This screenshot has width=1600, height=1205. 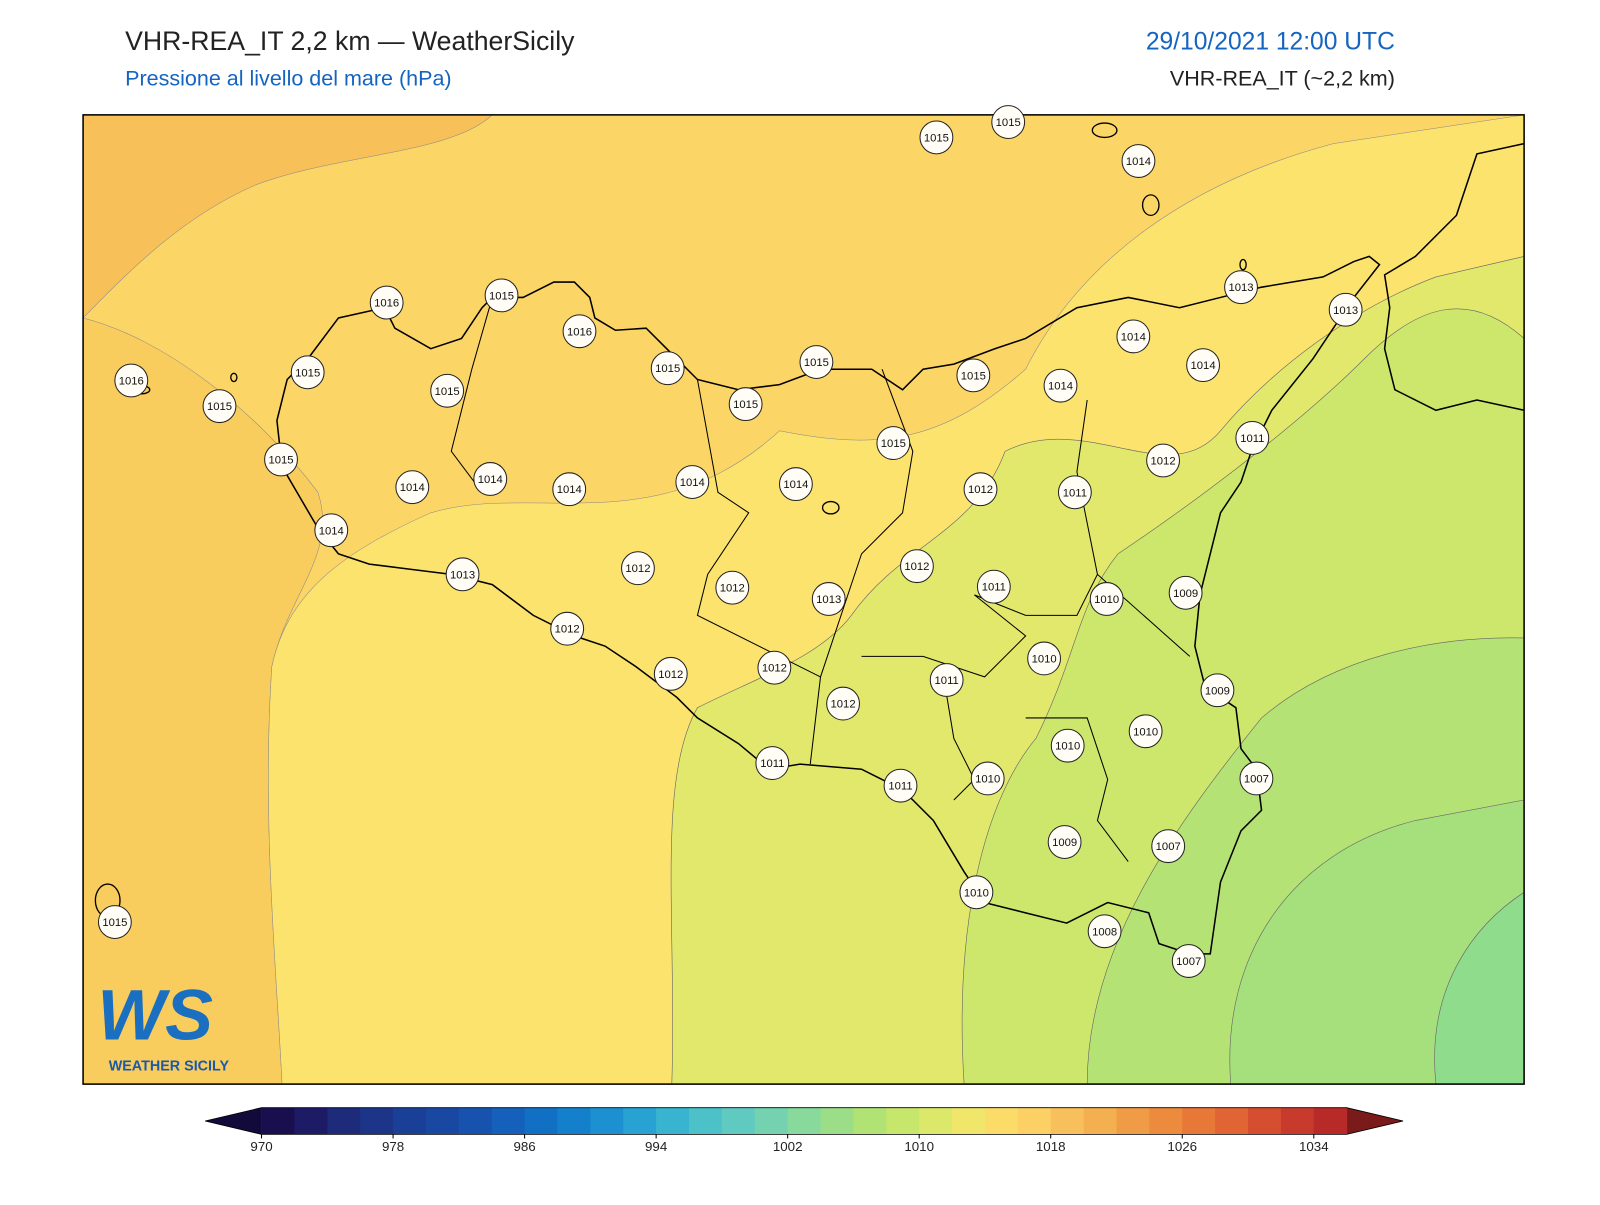 I want to click on colorbar-tick-label: 978, so click(x=393, y=1146).